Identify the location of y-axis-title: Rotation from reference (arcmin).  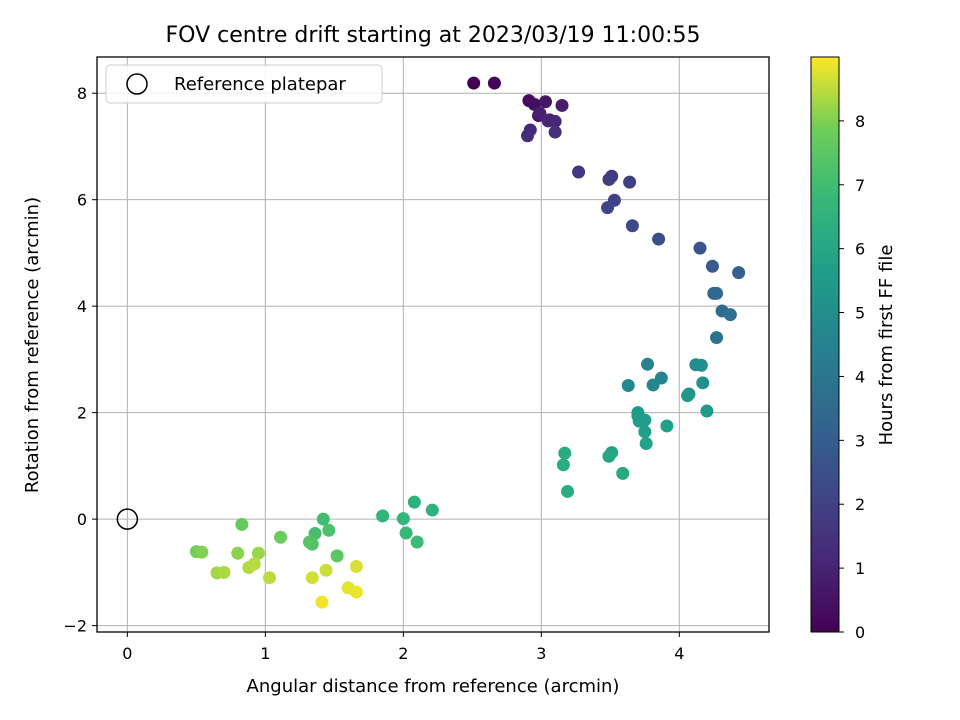
(32, 345).